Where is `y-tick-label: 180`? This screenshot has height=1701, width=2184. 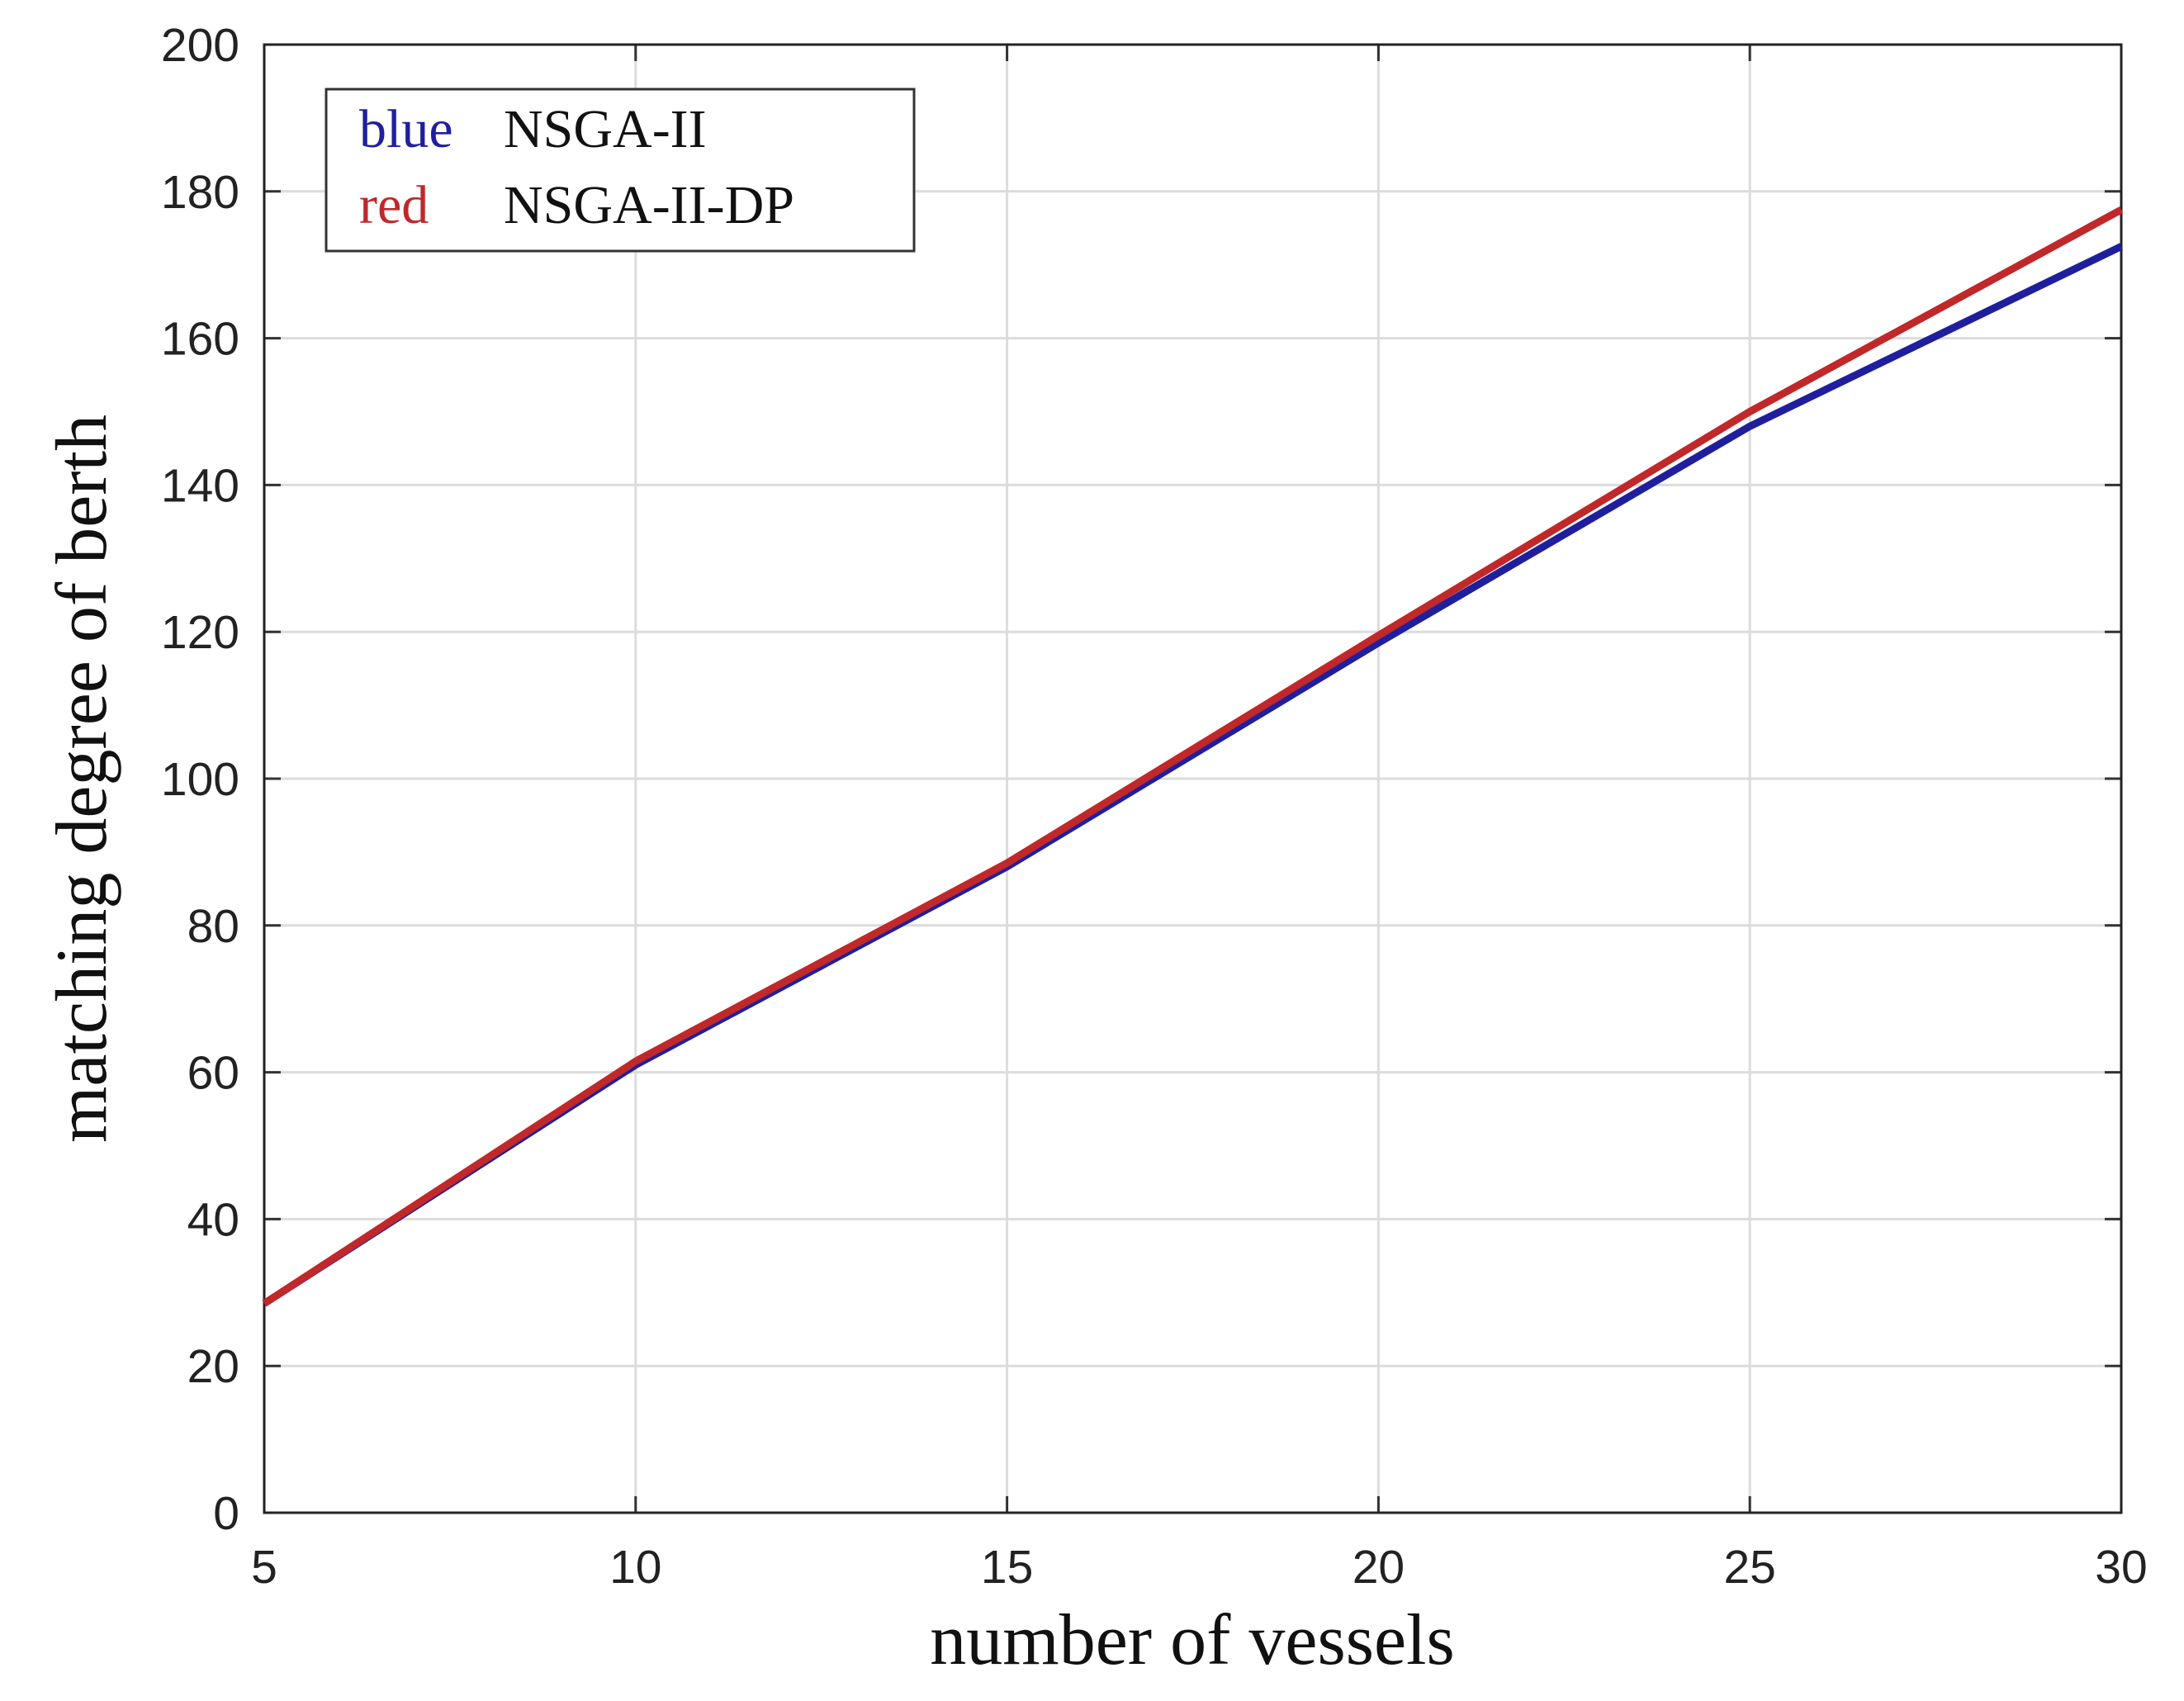
y-tick-label: 180 is located at coordinates (200, 192).